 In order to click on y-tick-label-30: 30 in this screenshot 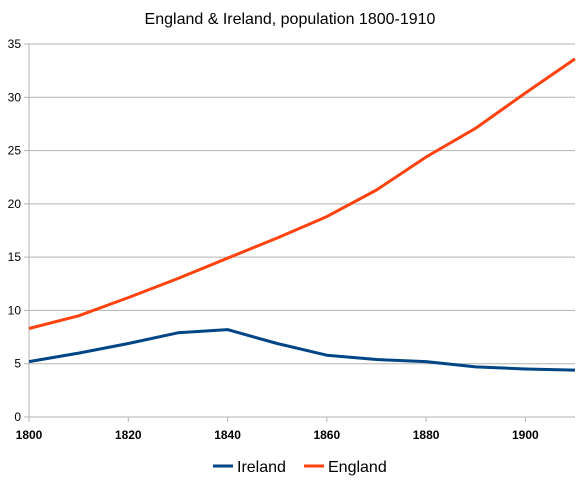, I will do `click(15, 97)`.